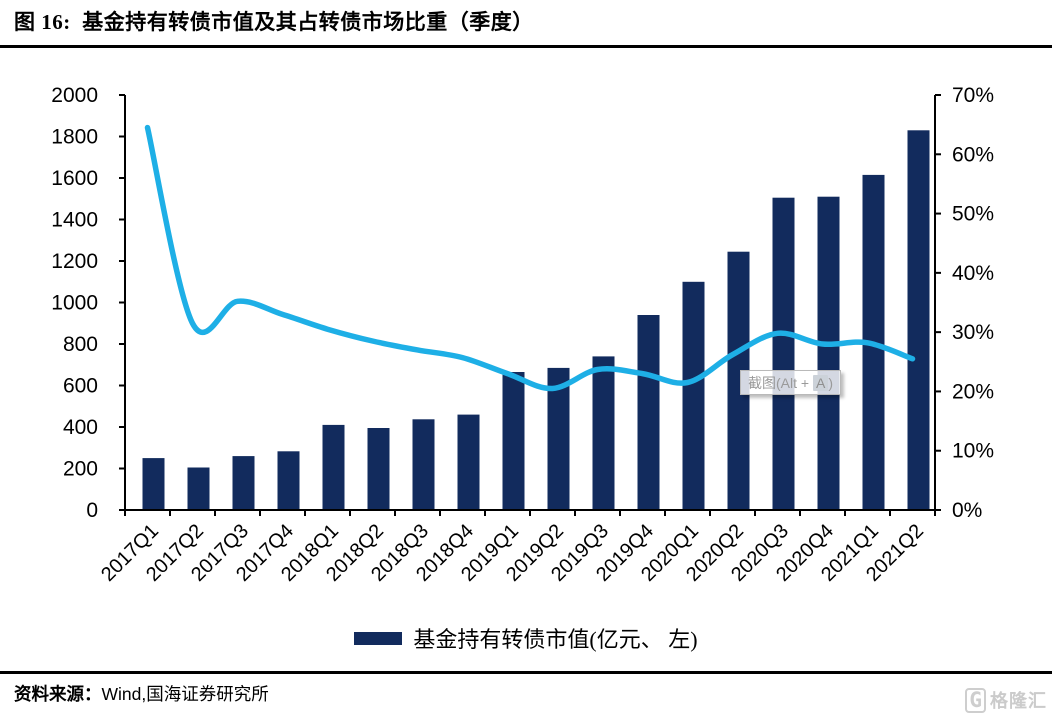 This screenshot has height=718, width=1052. What do you see at coordinates (973, 451) in the screenshot?
I see `svg-text: 10%` at bounding box center [973, 451].